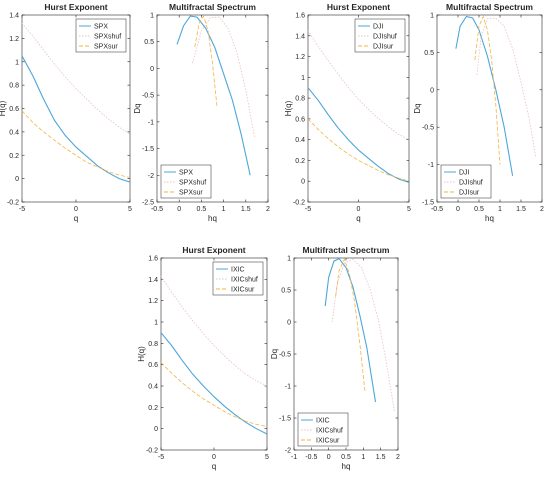  Describe the element at coordinates (13, 203) in the screenshot. I see `y-tick-label: -0.2` at that location.